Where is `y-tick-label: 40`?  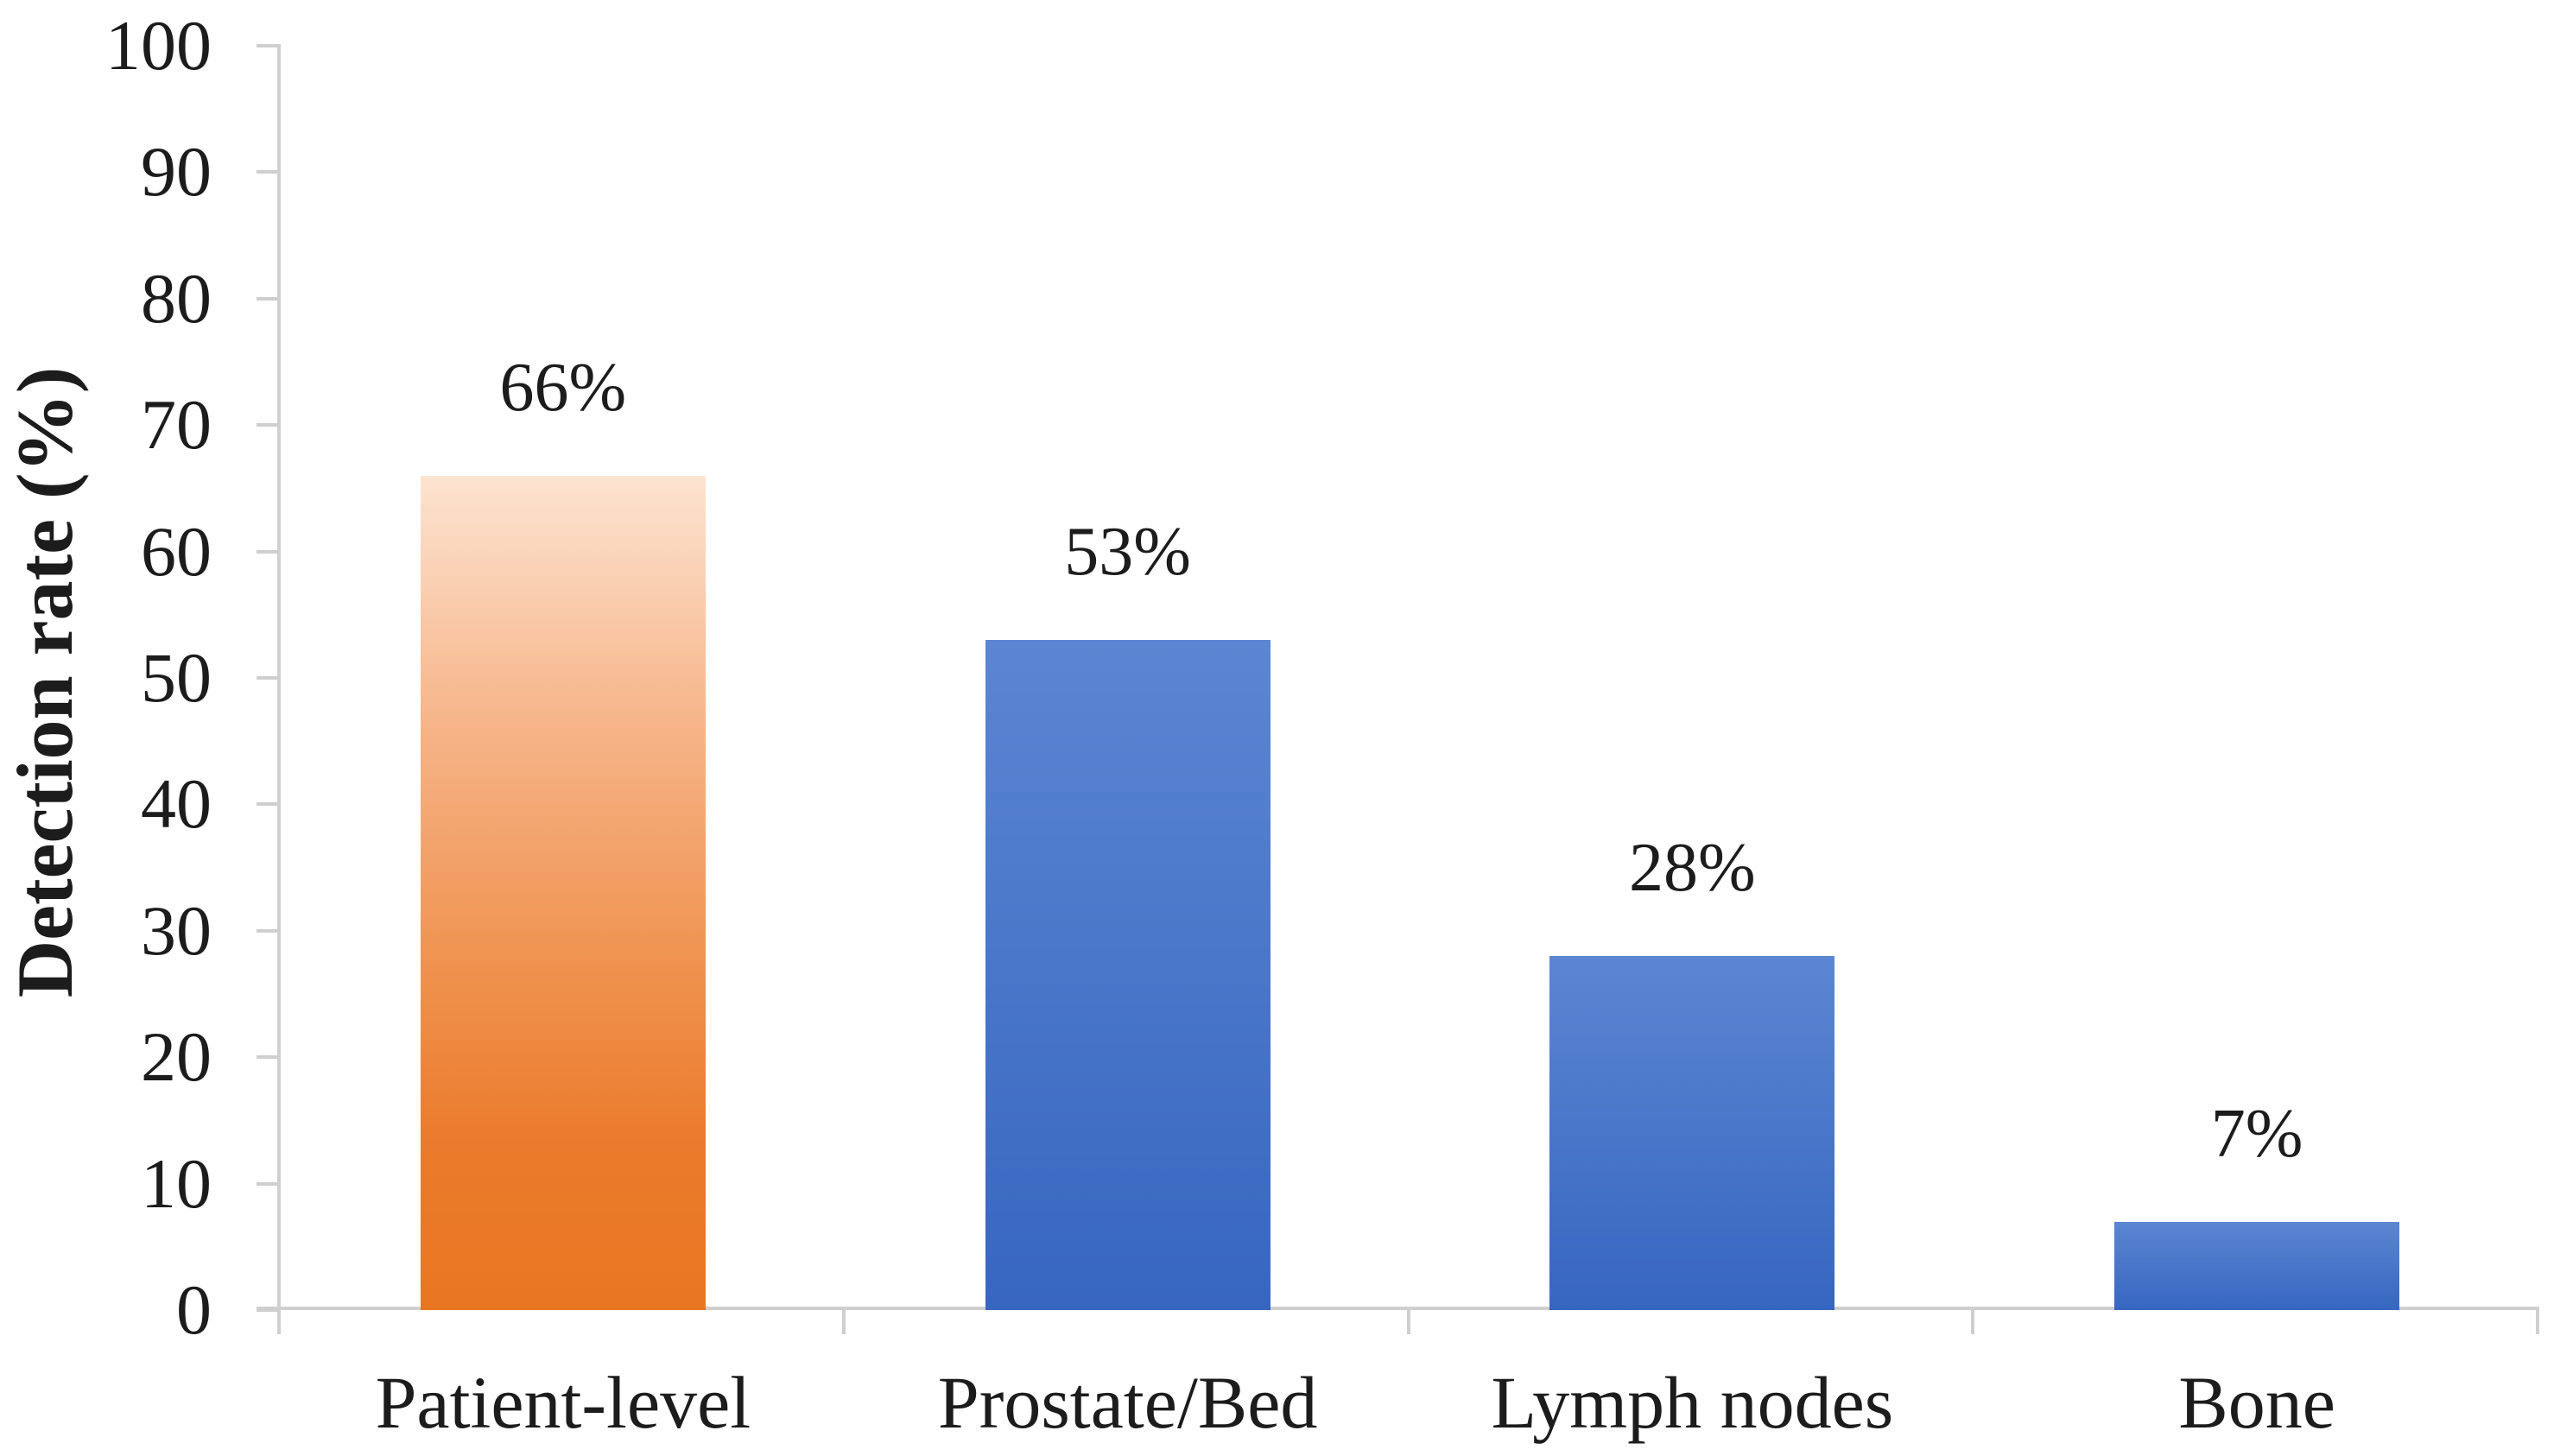 y-tick-label: 40 is located at coordinates (176, 804).